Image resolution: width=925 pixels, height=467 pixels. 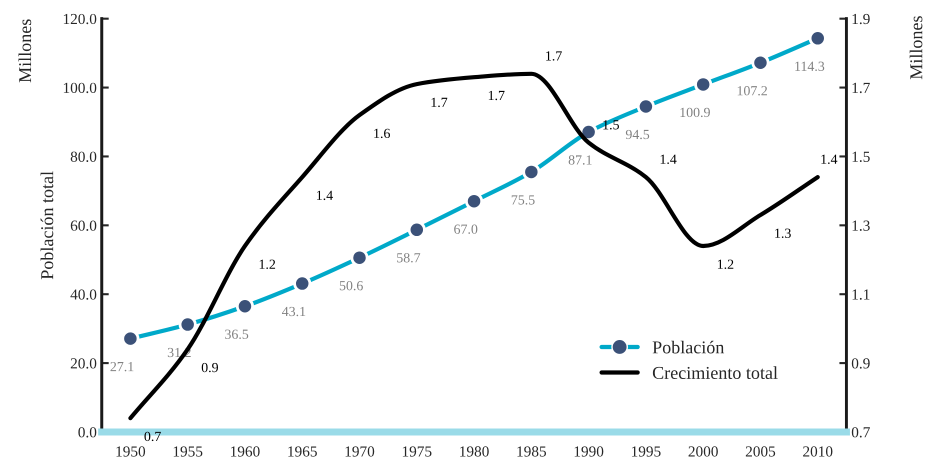 What do you see at coordinates (638, 135) in the screenshot?
I see `data-label: 94.5` at bounding box center [638, 135].